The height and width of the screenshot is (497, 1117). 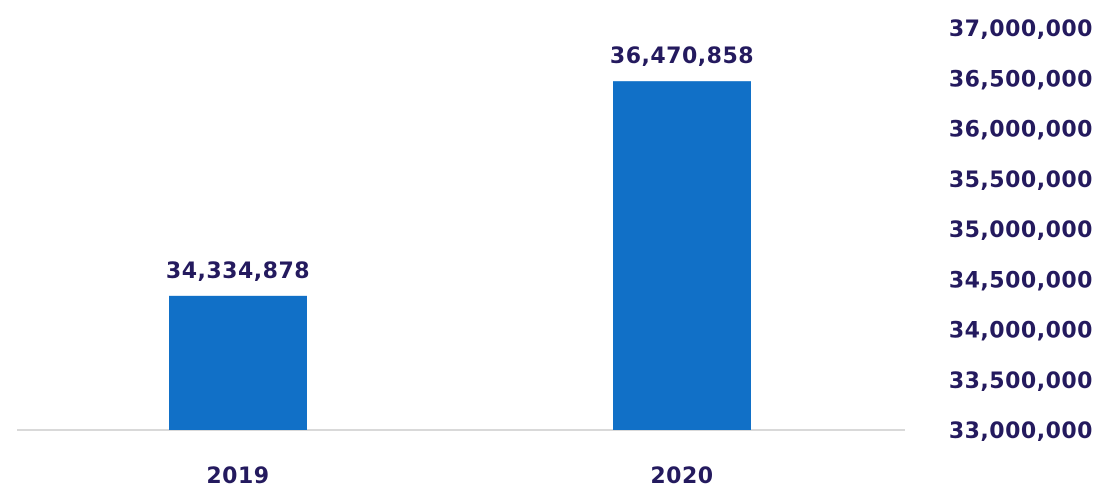 I want to click on y-tick-label: 35,500,000, so click(x=1021, y=180).